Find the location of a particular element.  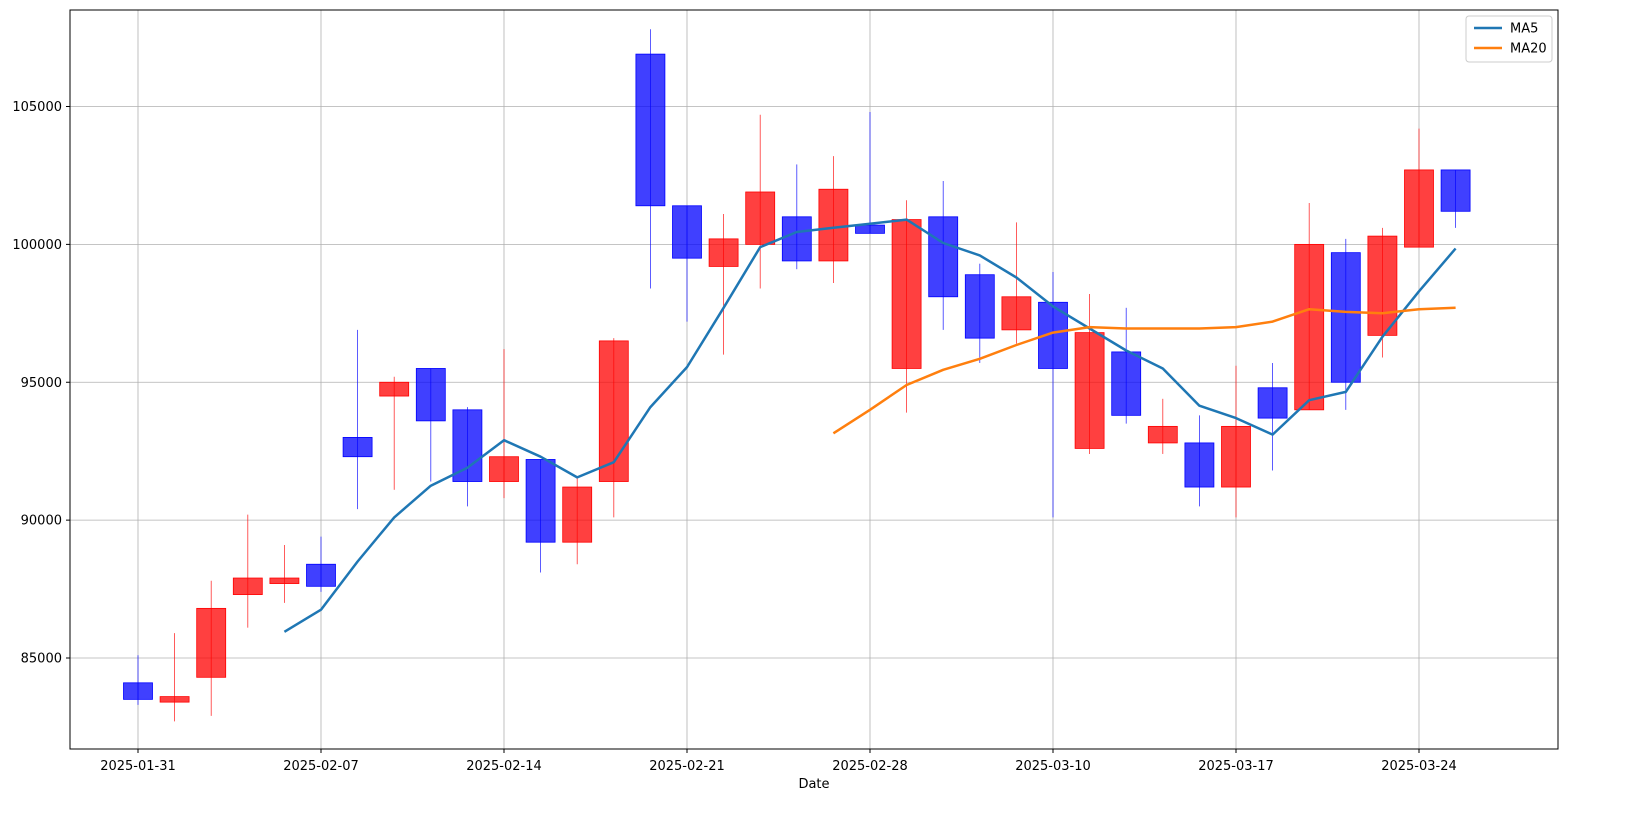

x-tick-label: 2025-02-07 is located at coordinates (321, 766).